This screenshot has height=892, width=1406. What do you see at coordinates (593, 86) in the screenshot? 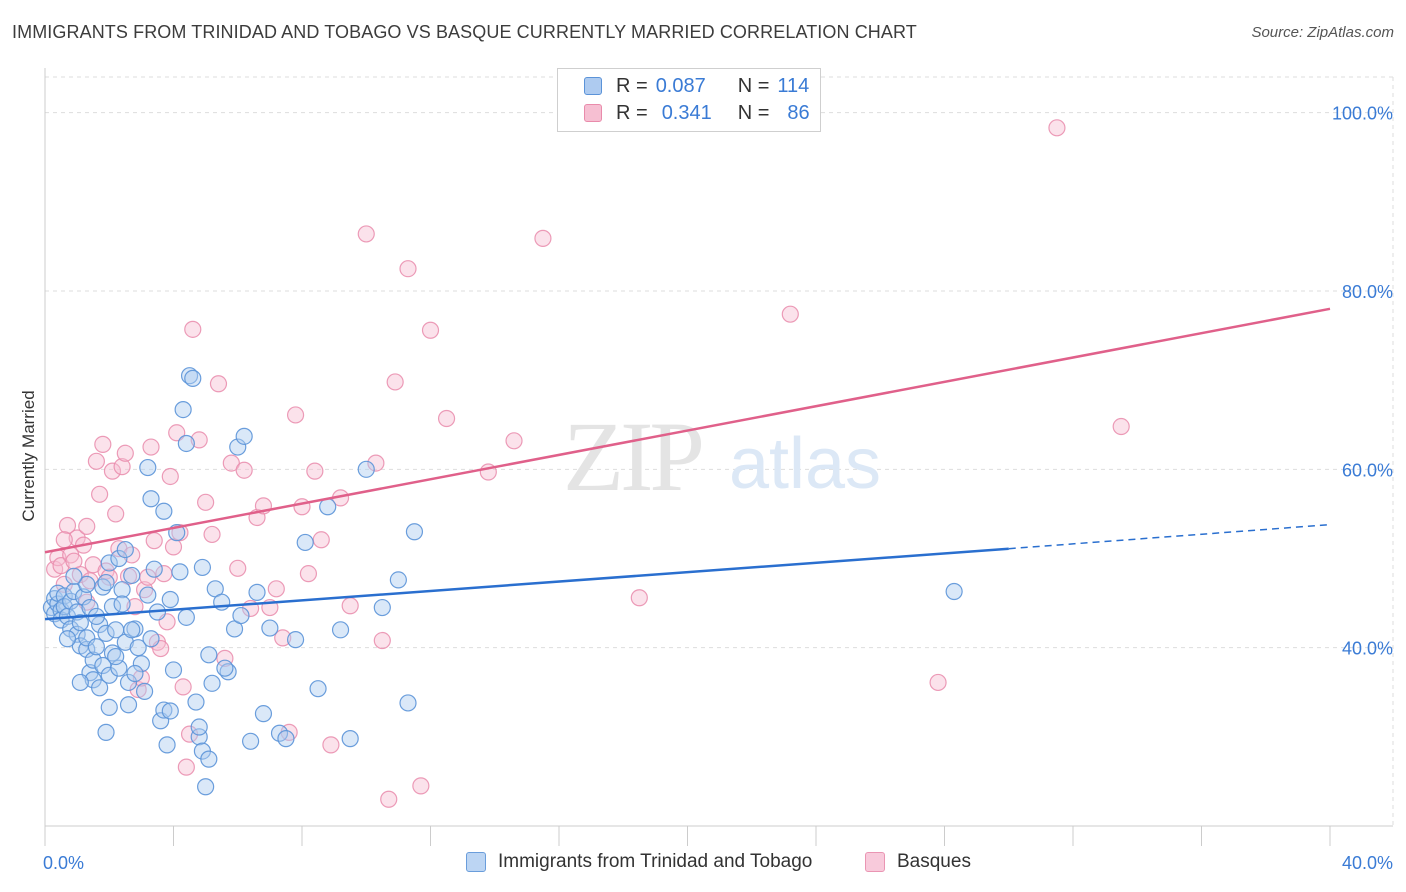
I see `legend-swatch-trinidad` at bounding box center [593, 86].